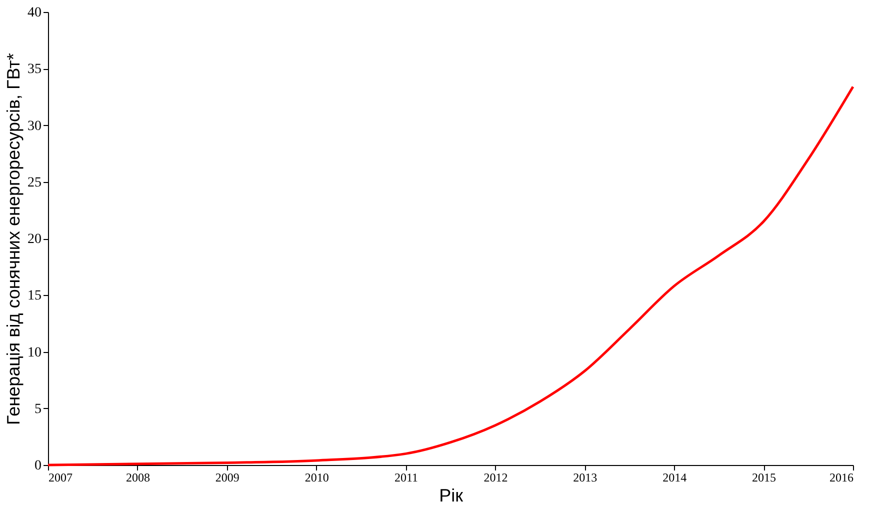 This screenshot has height=520, width=870. I want to click on y-tick-label: 0, so click(38, 466).